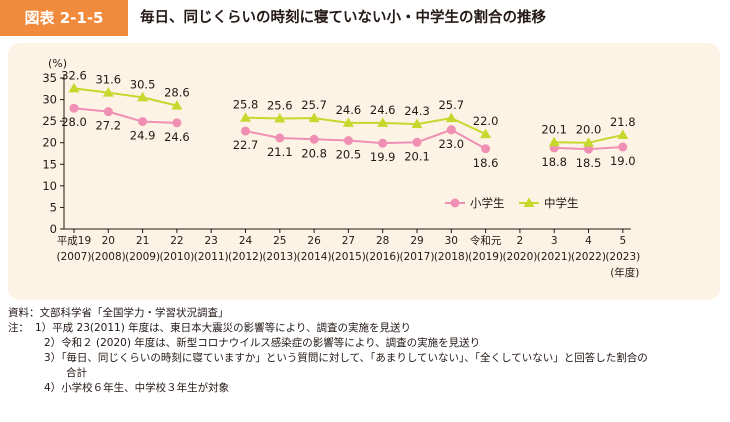 The height and width of the screenshot is (422, 730). Describe the element at coordinates (348, 241) in the screenshot. I see `x-tick-label: 27` at that location.